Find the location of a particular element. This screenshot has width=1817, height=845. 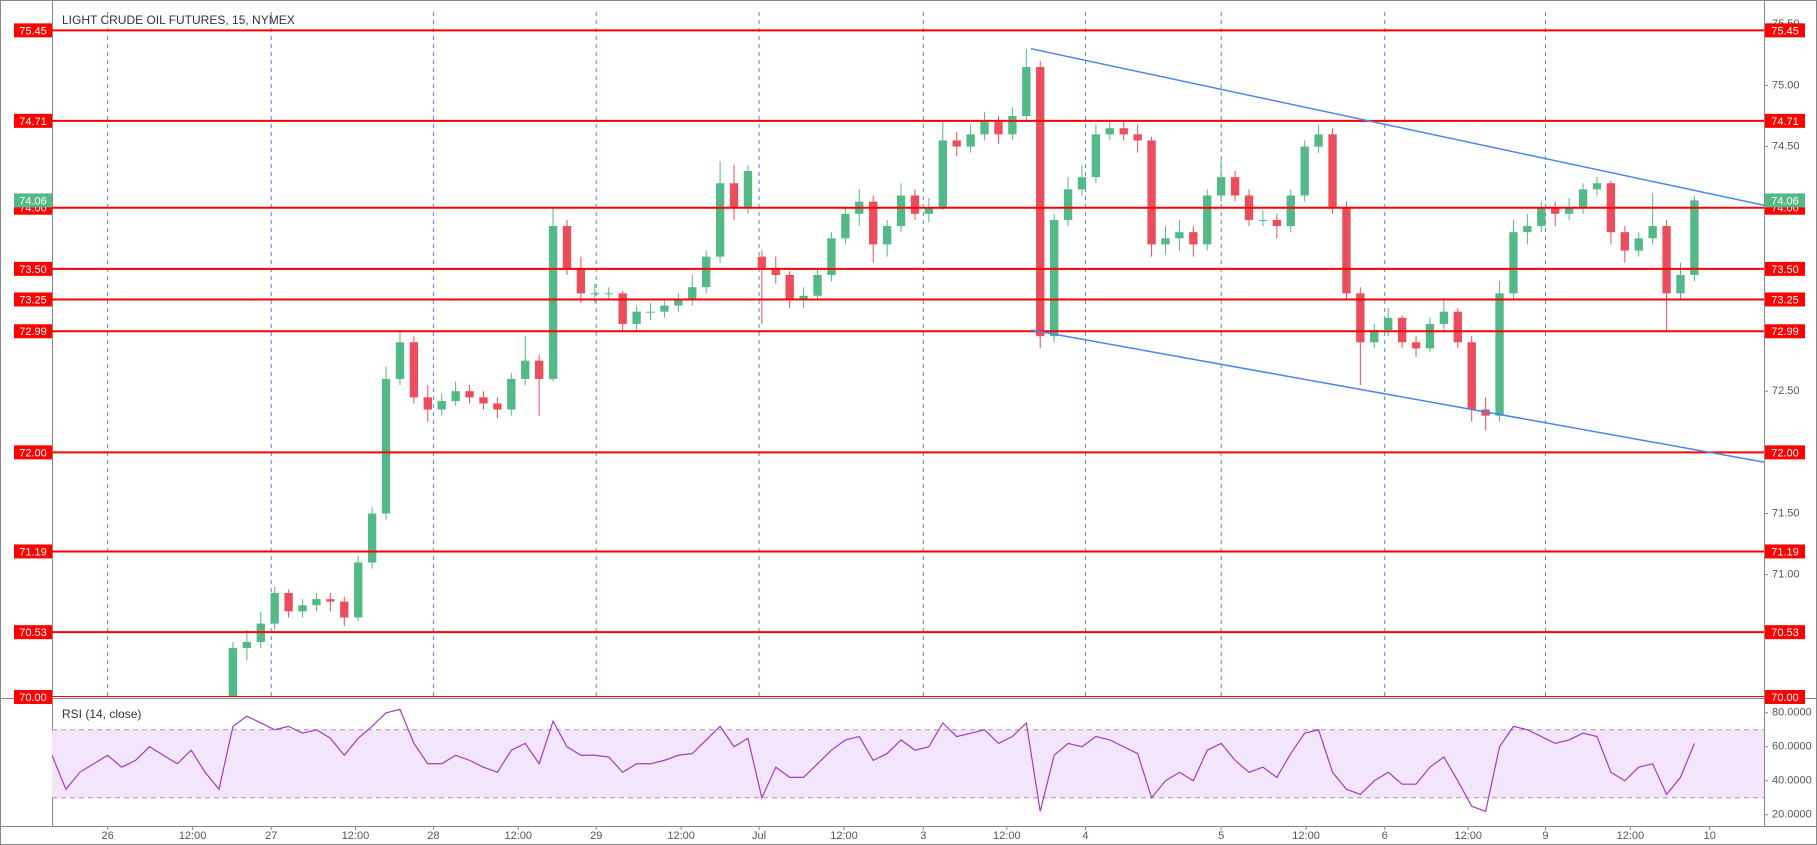

x-tick-label: 29 is located at coordinates (596, 836).